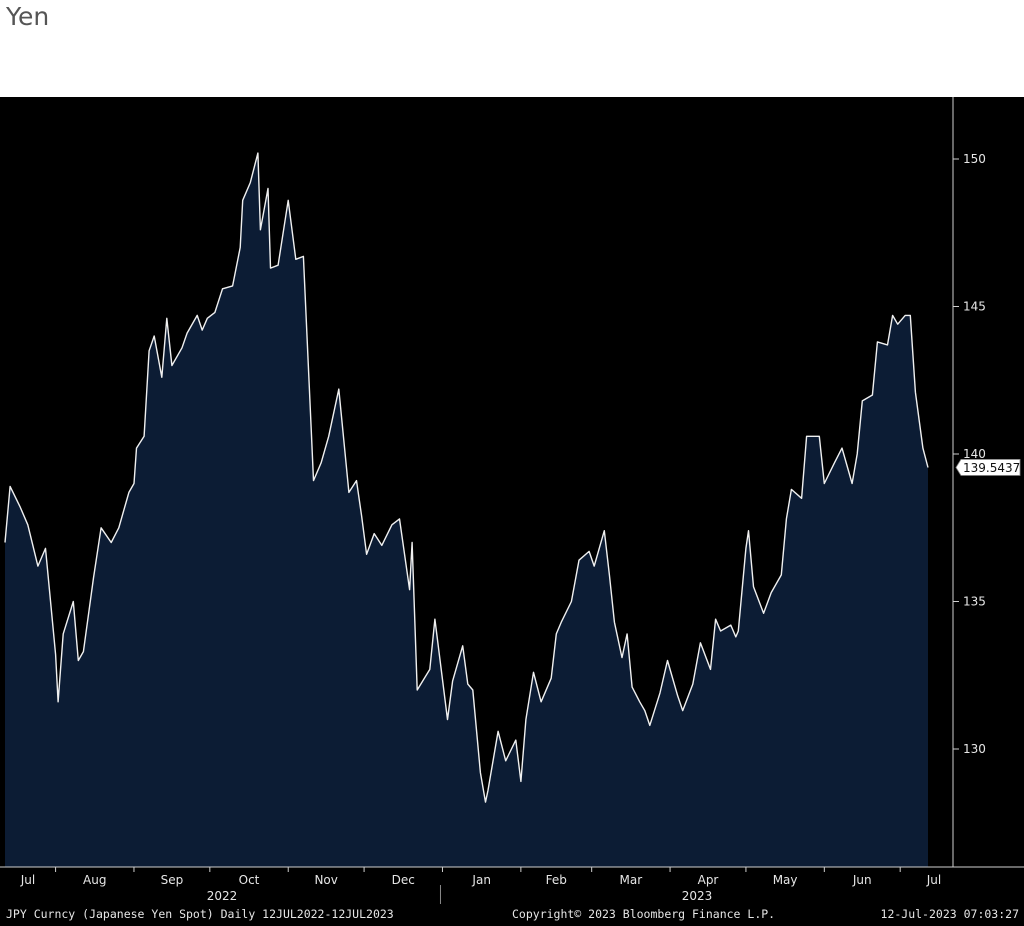 This screenshot has width=1024, height=926. Describe the element at coordinates (974, 602) in the screenshot. I see `y-tick-label: 135` at that location.